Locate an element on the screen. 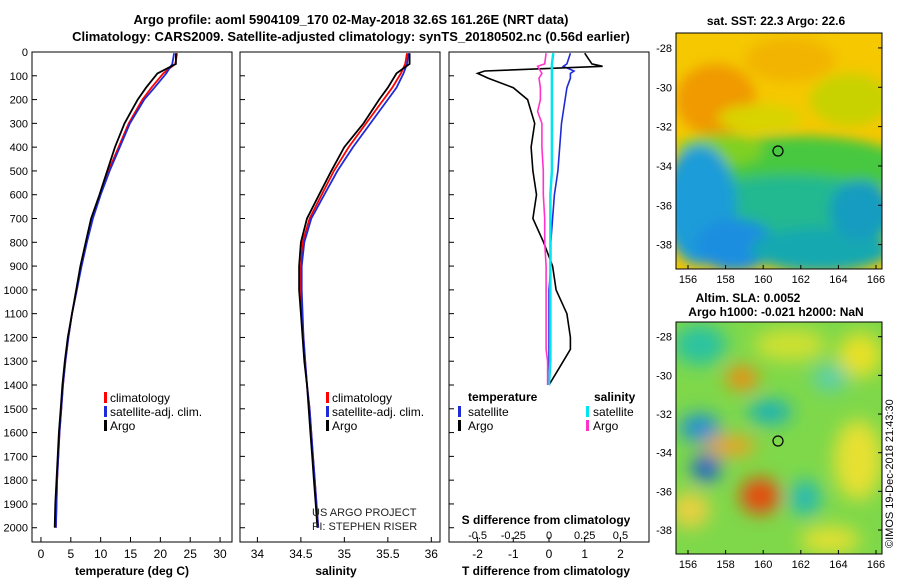 This screenshot has height=585, width=900. y-tick-label: 300 is located at coordinates (19, 124).